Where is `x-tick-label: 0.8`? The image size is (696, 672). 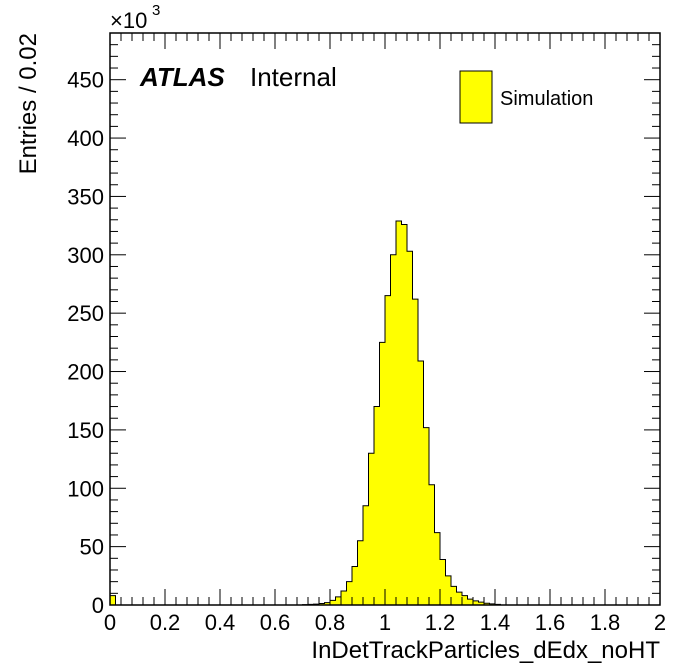 x-tick-label: 0.8 is located at coordinates (330, 622).